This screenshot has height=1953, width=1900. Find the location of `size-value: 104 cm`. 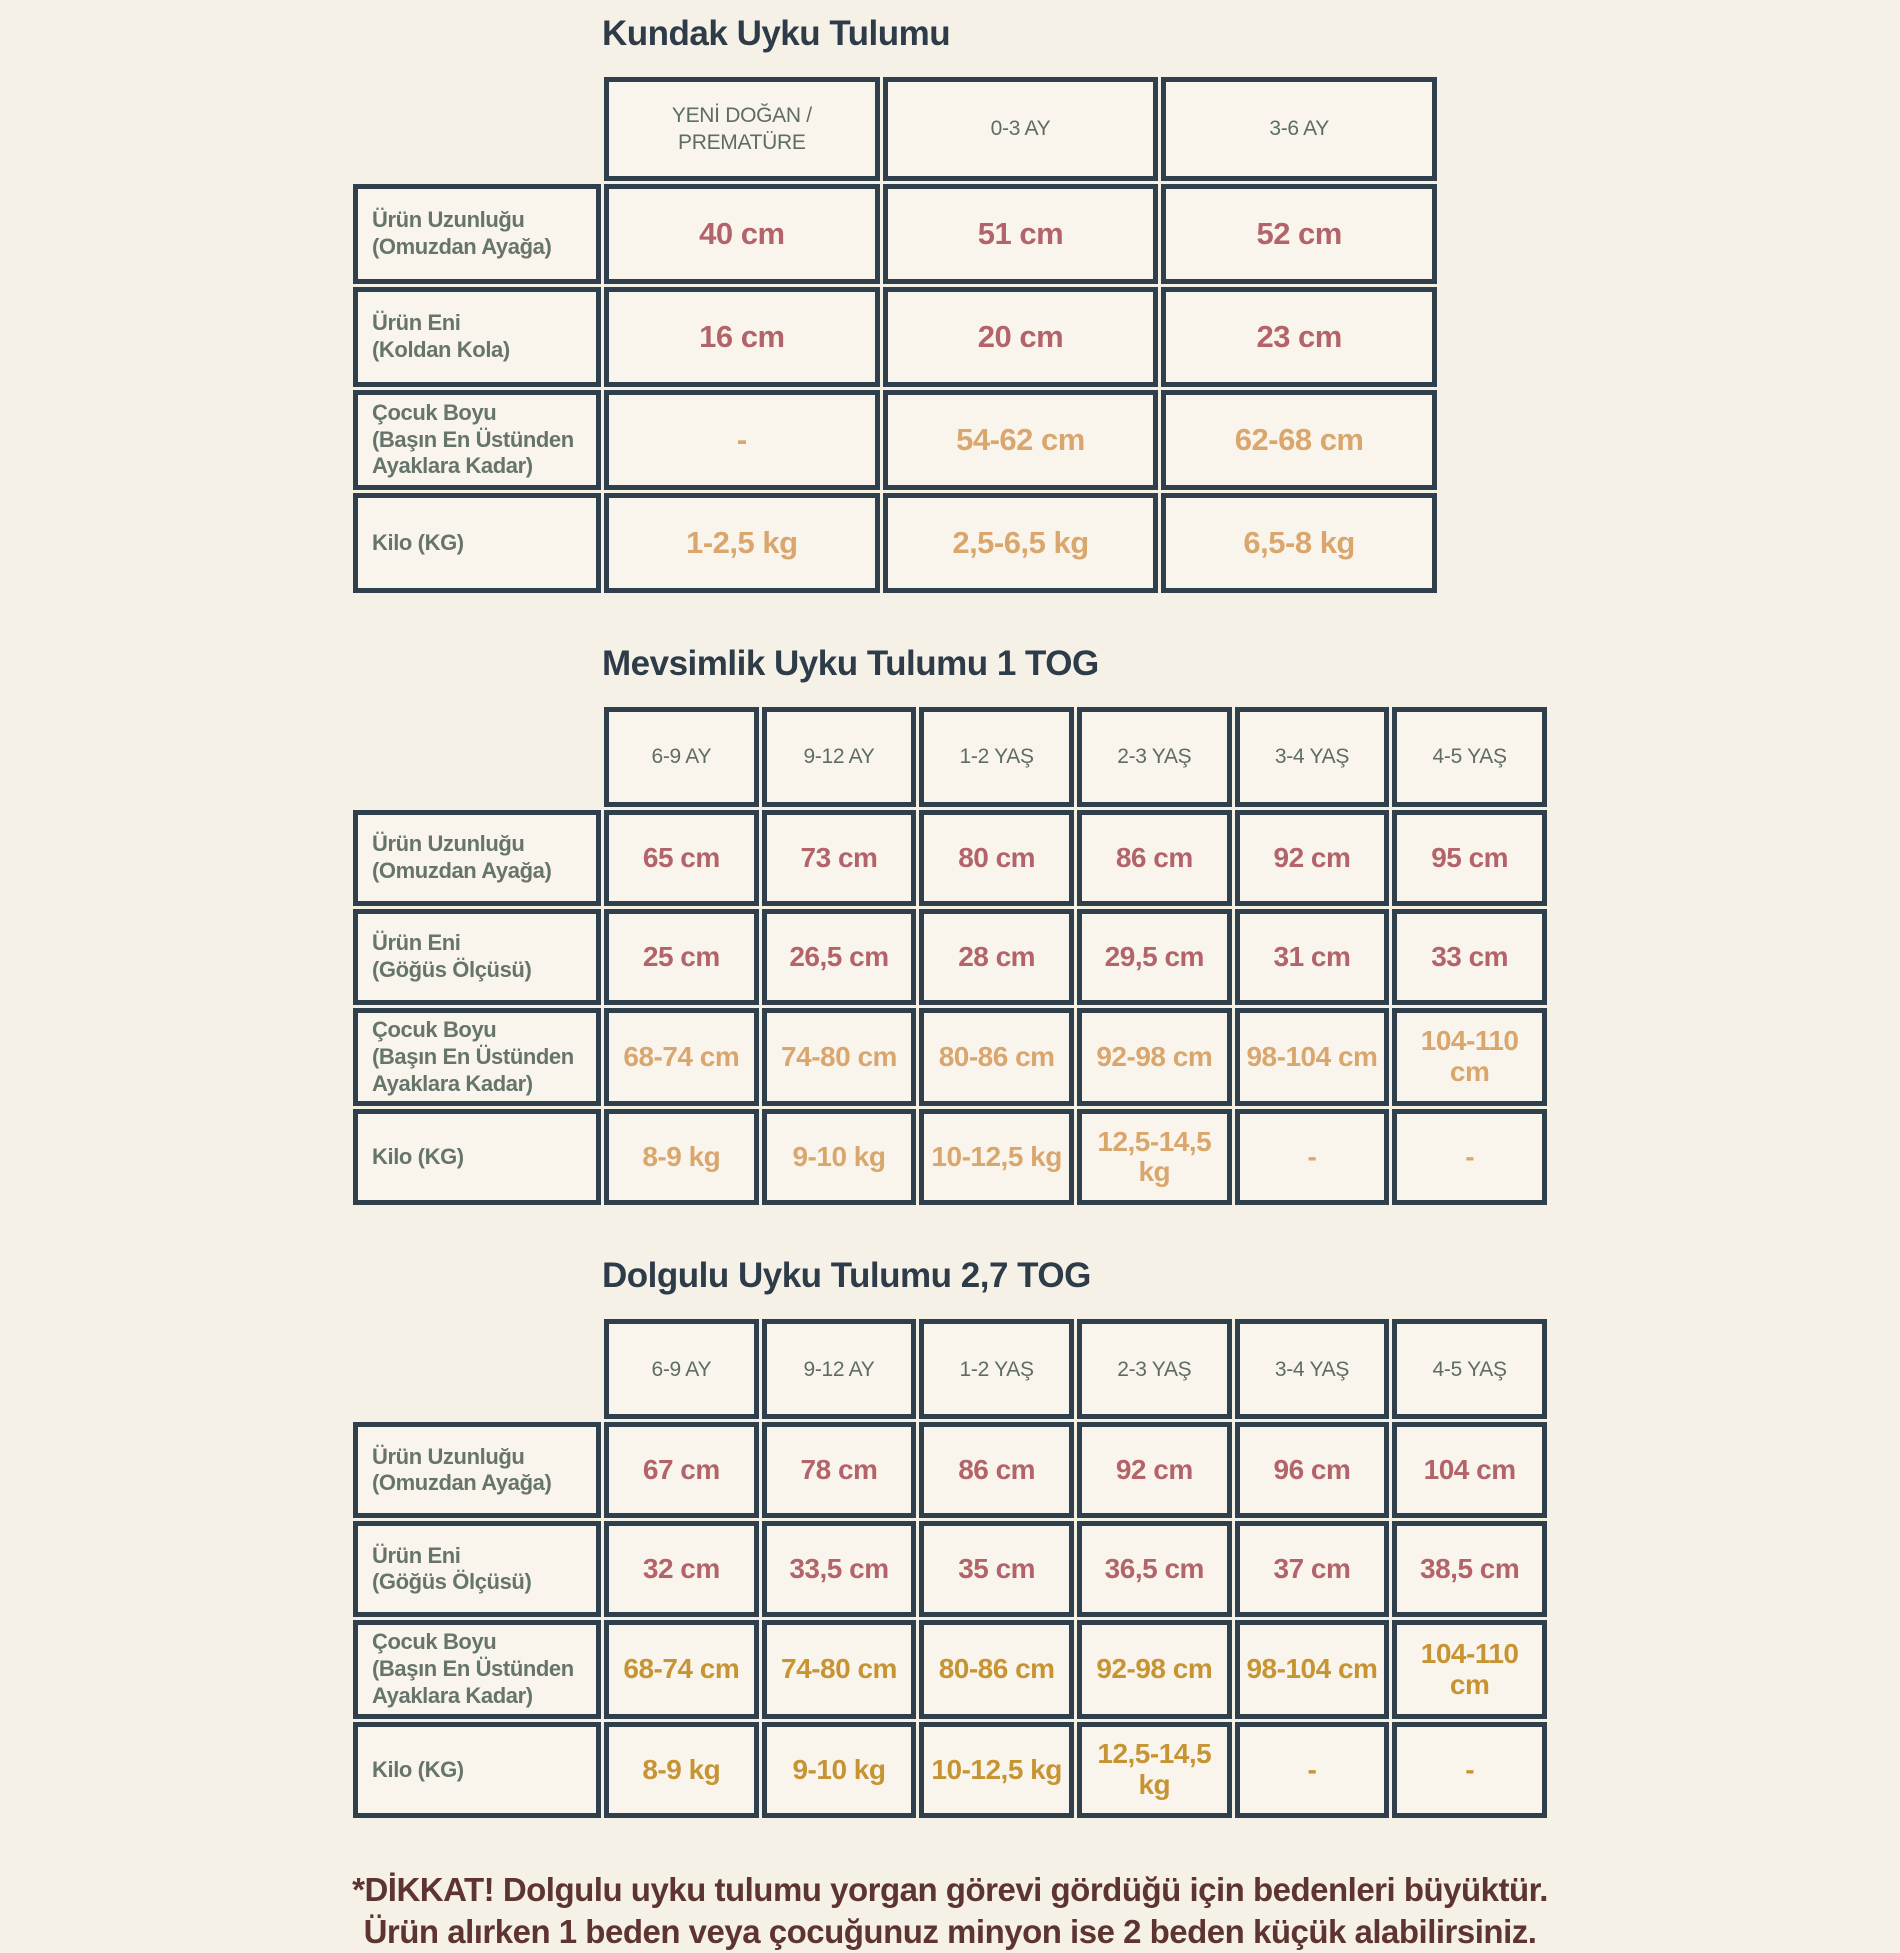

size-value: 104 cm is located at coordinates (1469, 1470).